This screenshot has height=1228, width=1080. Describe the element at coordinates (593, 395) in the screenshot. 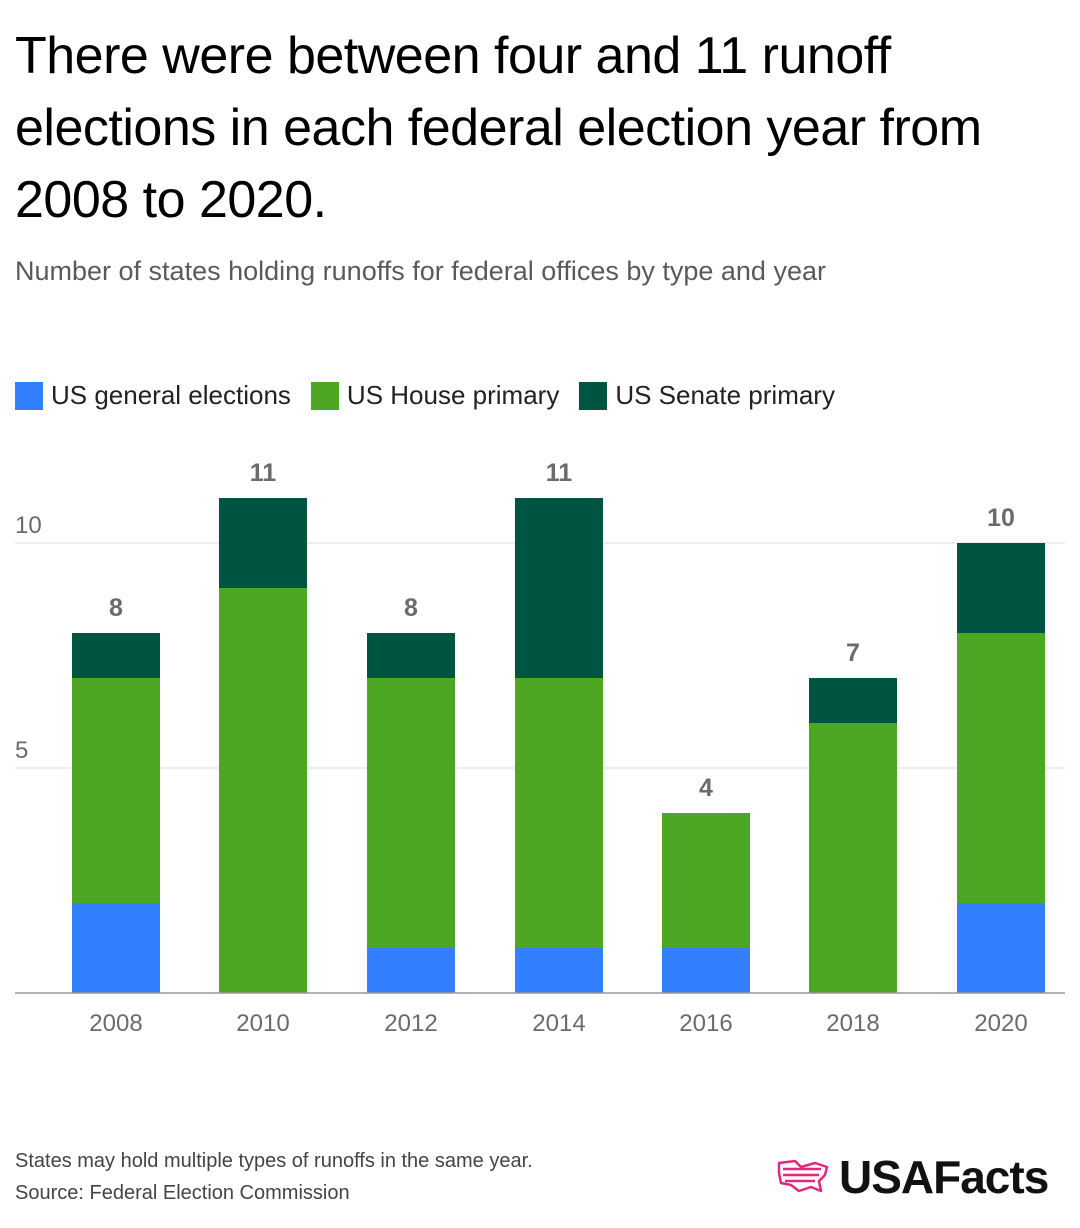

I see `legend-swatch-senate` at that location.